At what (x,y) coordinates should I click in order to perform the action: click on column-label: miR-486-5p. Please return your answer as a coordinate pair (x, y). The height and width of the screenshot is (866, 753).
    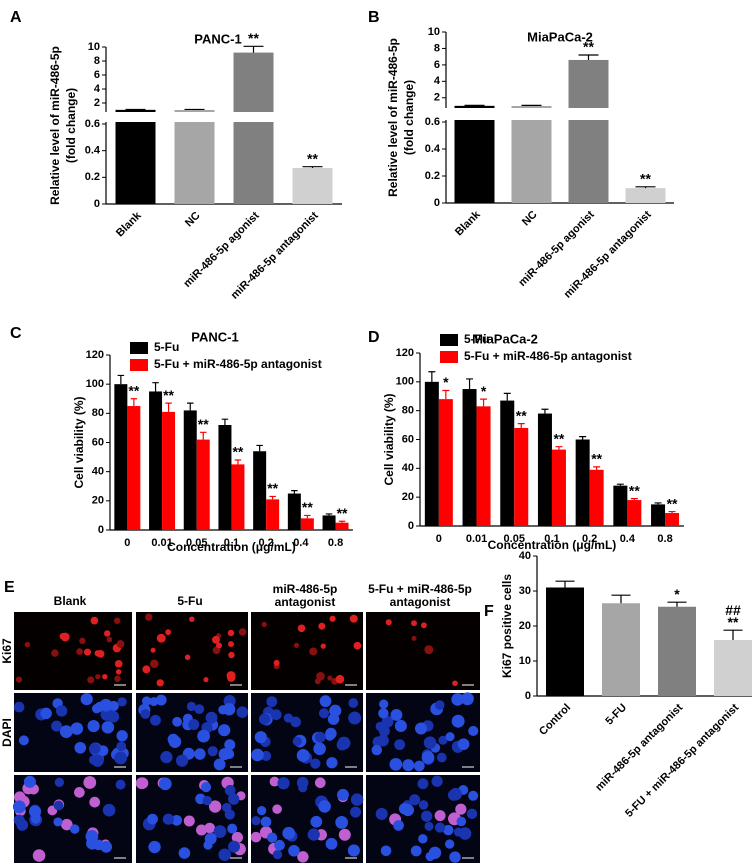
    Looking at the image, I should click on (305, 589).